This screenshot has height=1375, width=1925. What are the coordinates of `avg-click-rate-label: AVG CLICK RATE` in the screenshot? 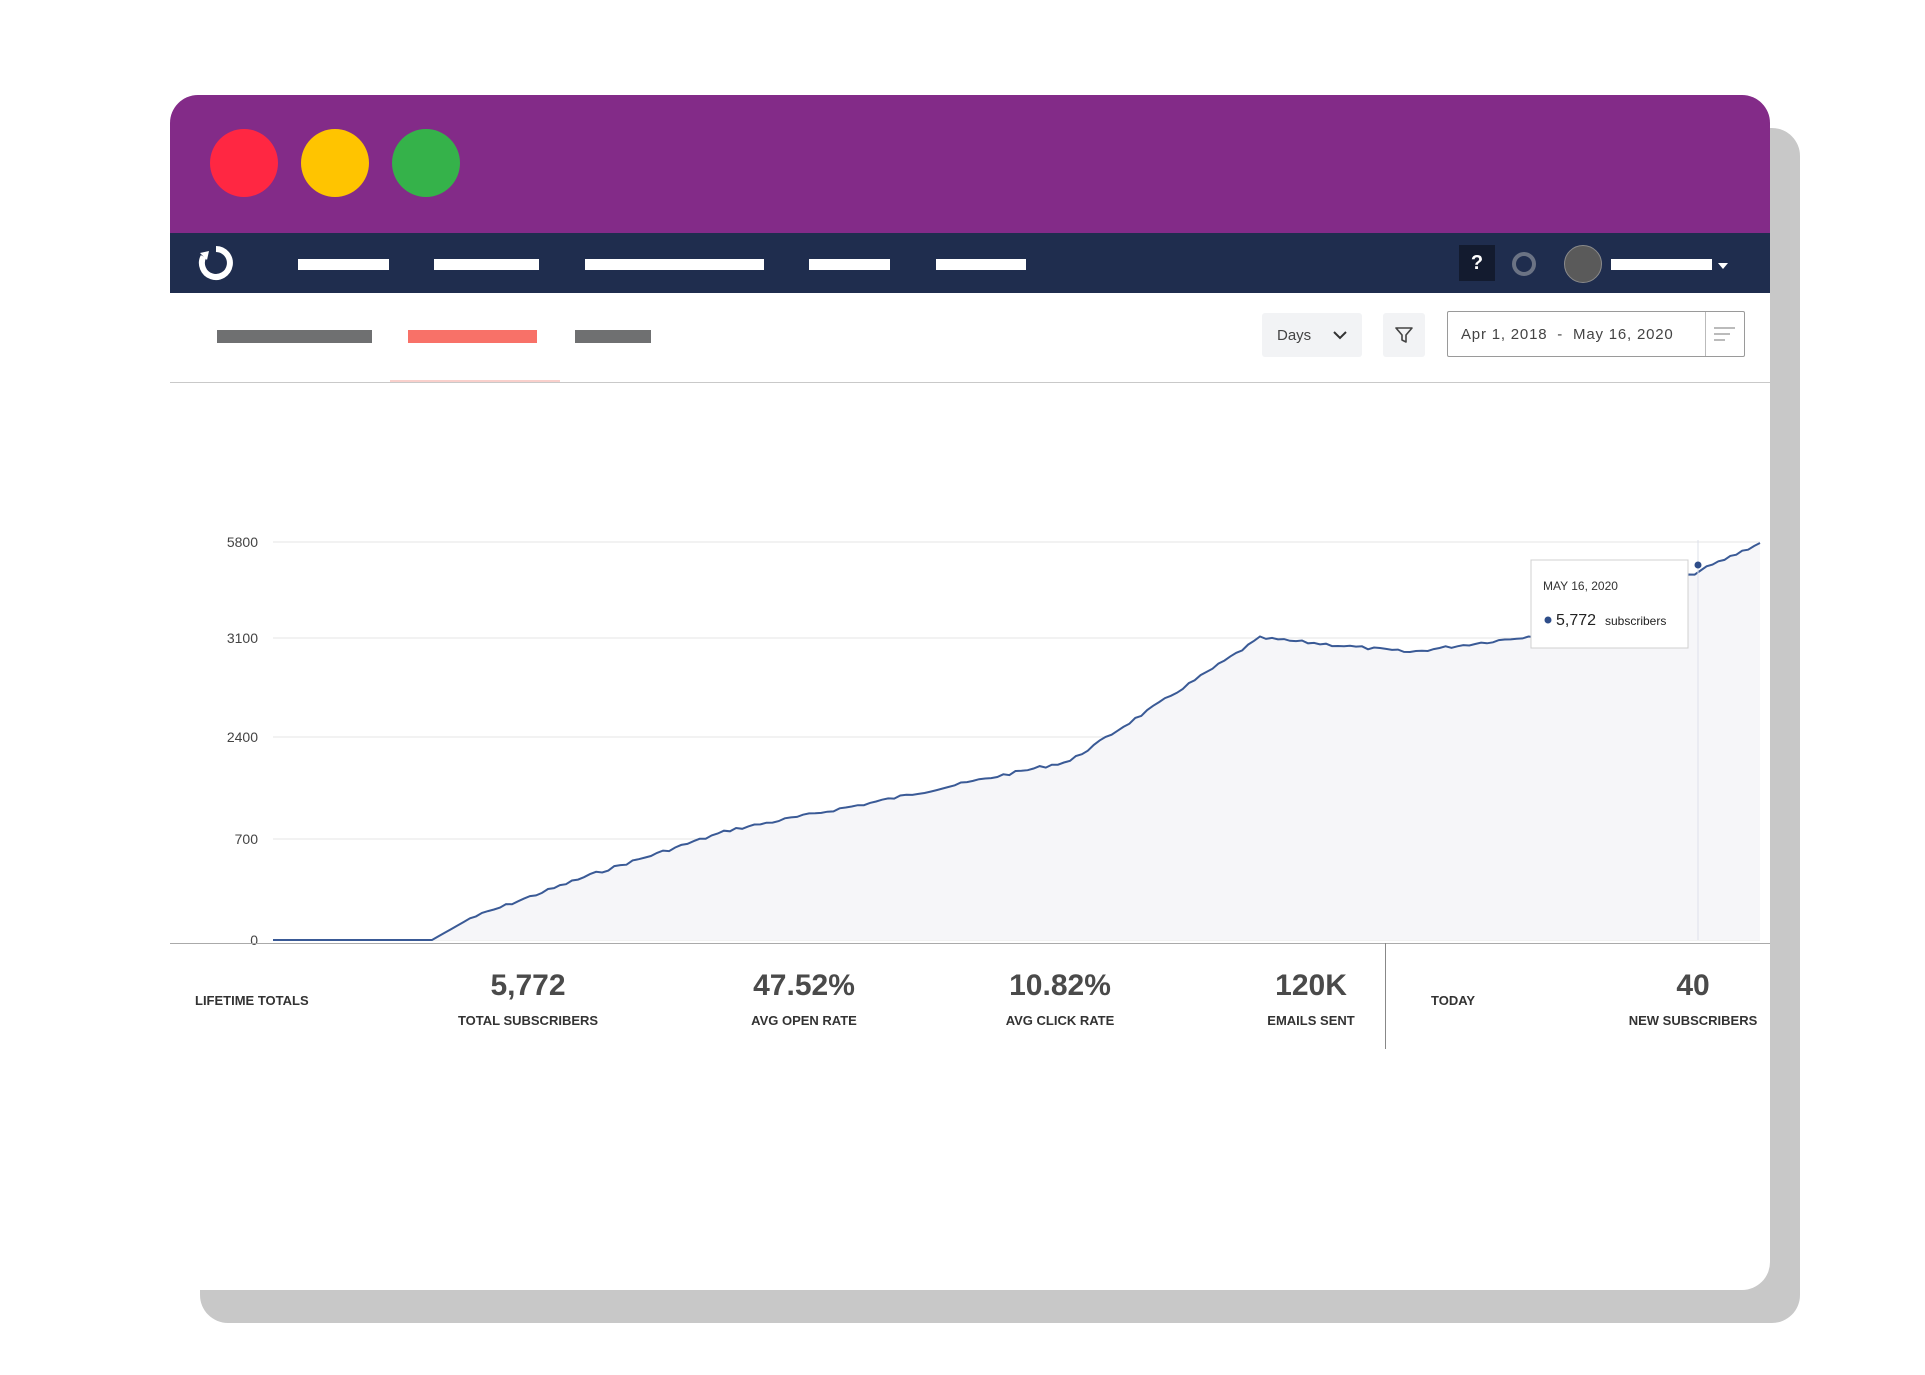 It's located at (1060, 1020).